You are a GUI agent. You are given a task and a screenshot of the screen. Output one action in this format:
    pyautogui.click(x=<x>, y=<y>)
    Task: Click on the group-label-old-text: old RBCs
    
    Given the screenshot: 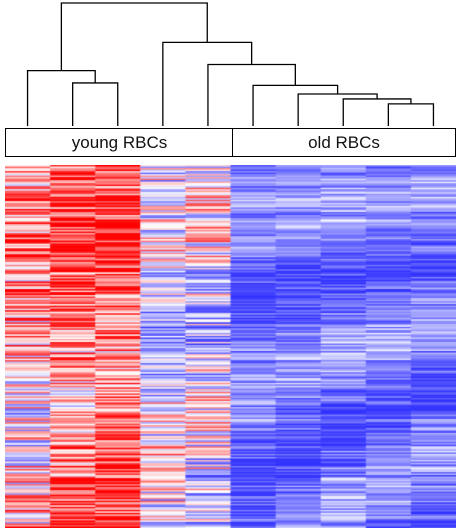 What is the action you would take?
    pyautogui.click(x=344, y=142)
    